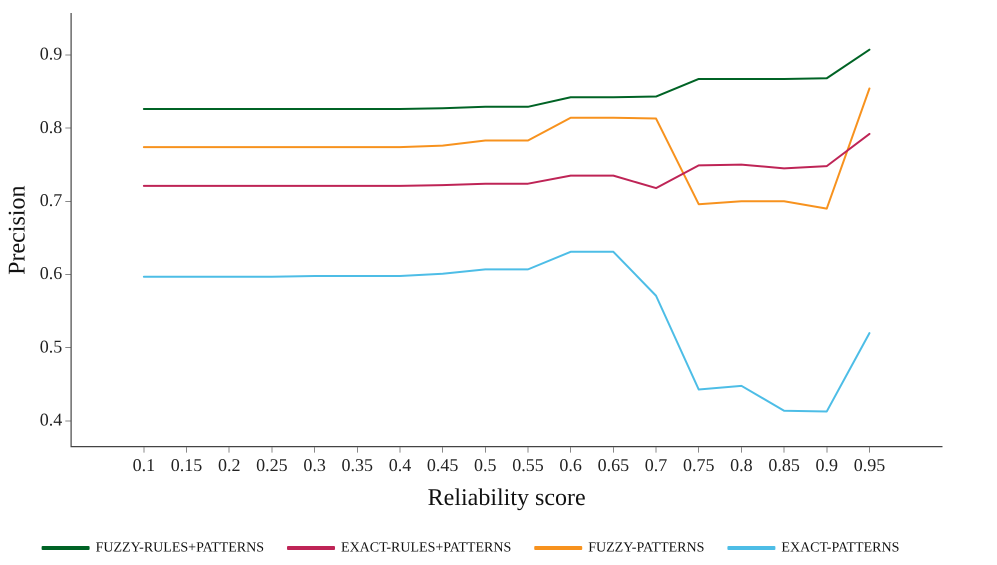 The width and height of the screenshot is (997, 565). Describe the element at coordinates (17, 230) in the screenshot. I see `y-axis-title: Precision` at that location.